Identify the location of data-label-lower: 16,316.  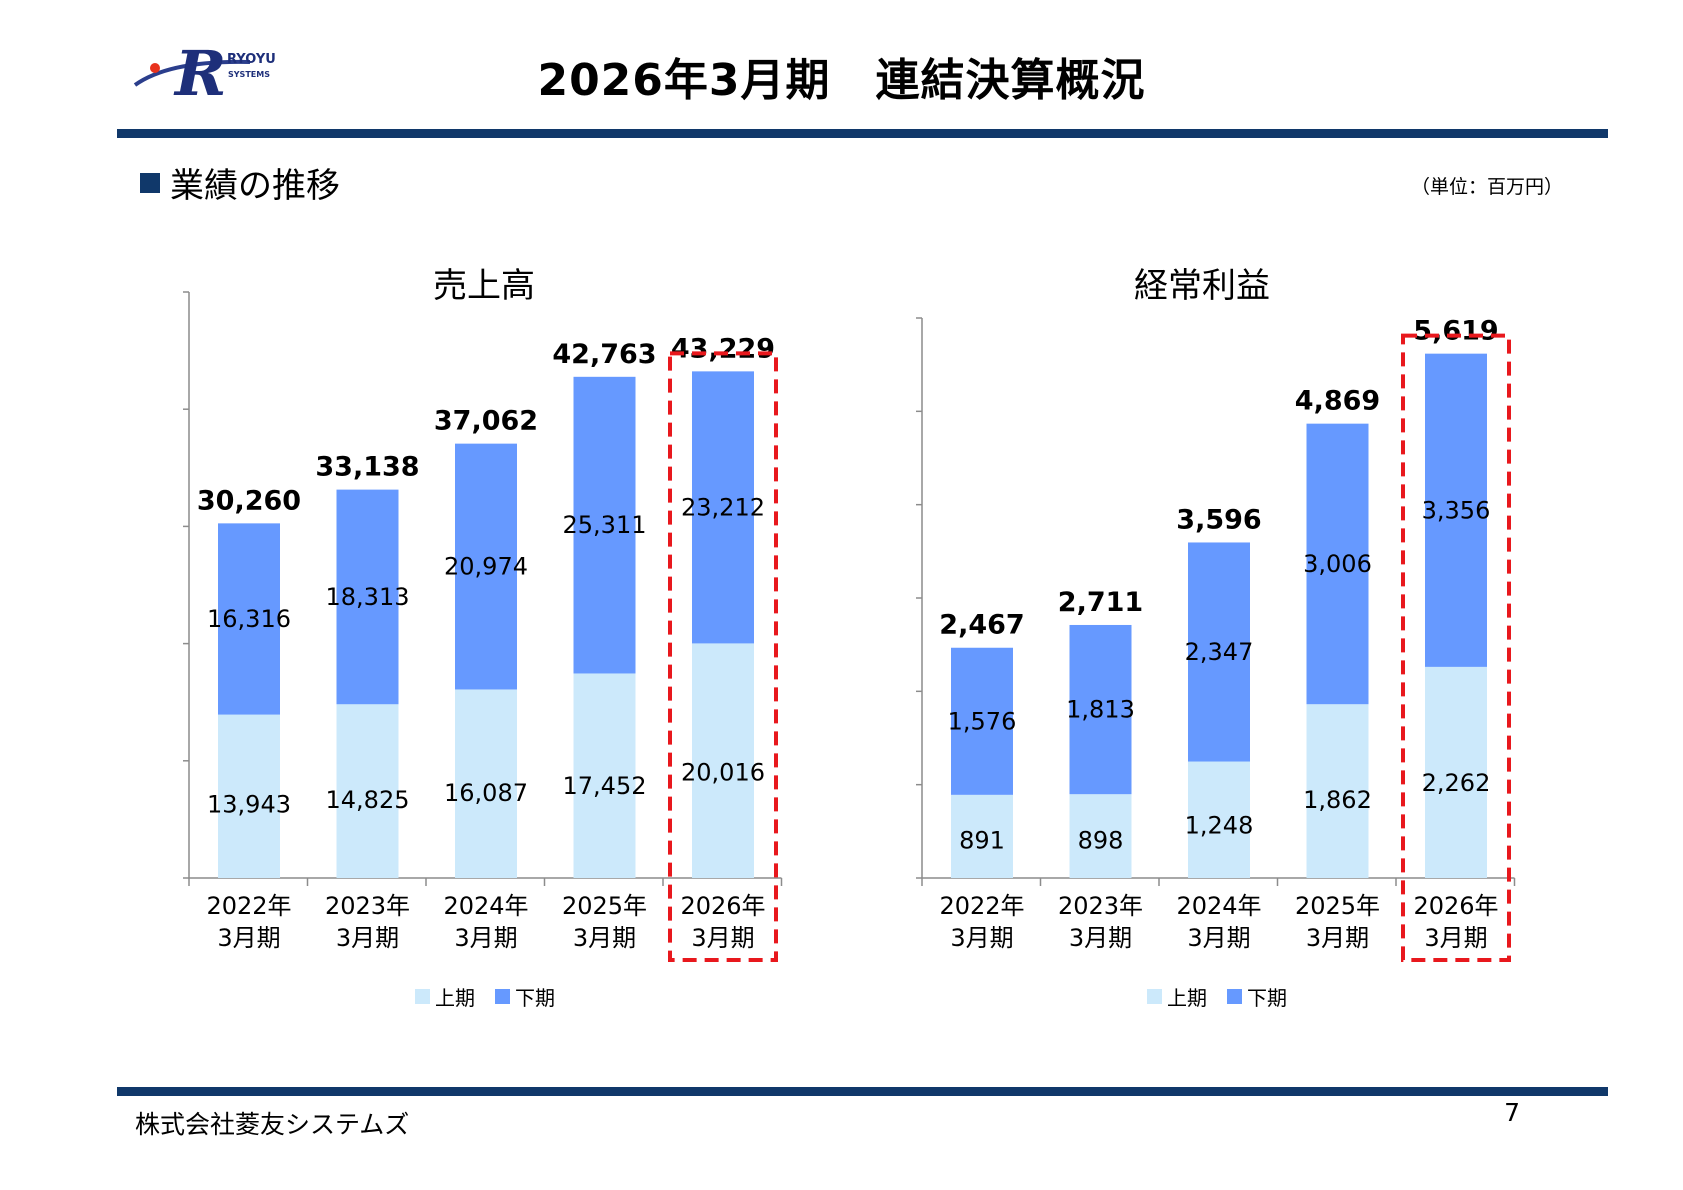
(249, 619).